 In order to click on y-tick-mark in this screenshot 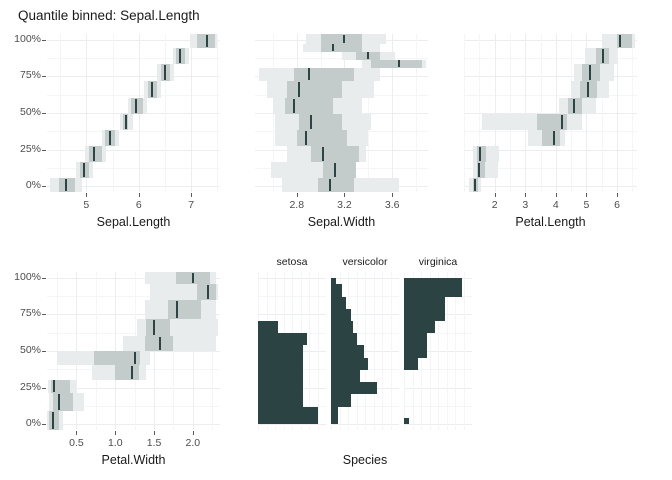, I will do `click(44, 150)`.